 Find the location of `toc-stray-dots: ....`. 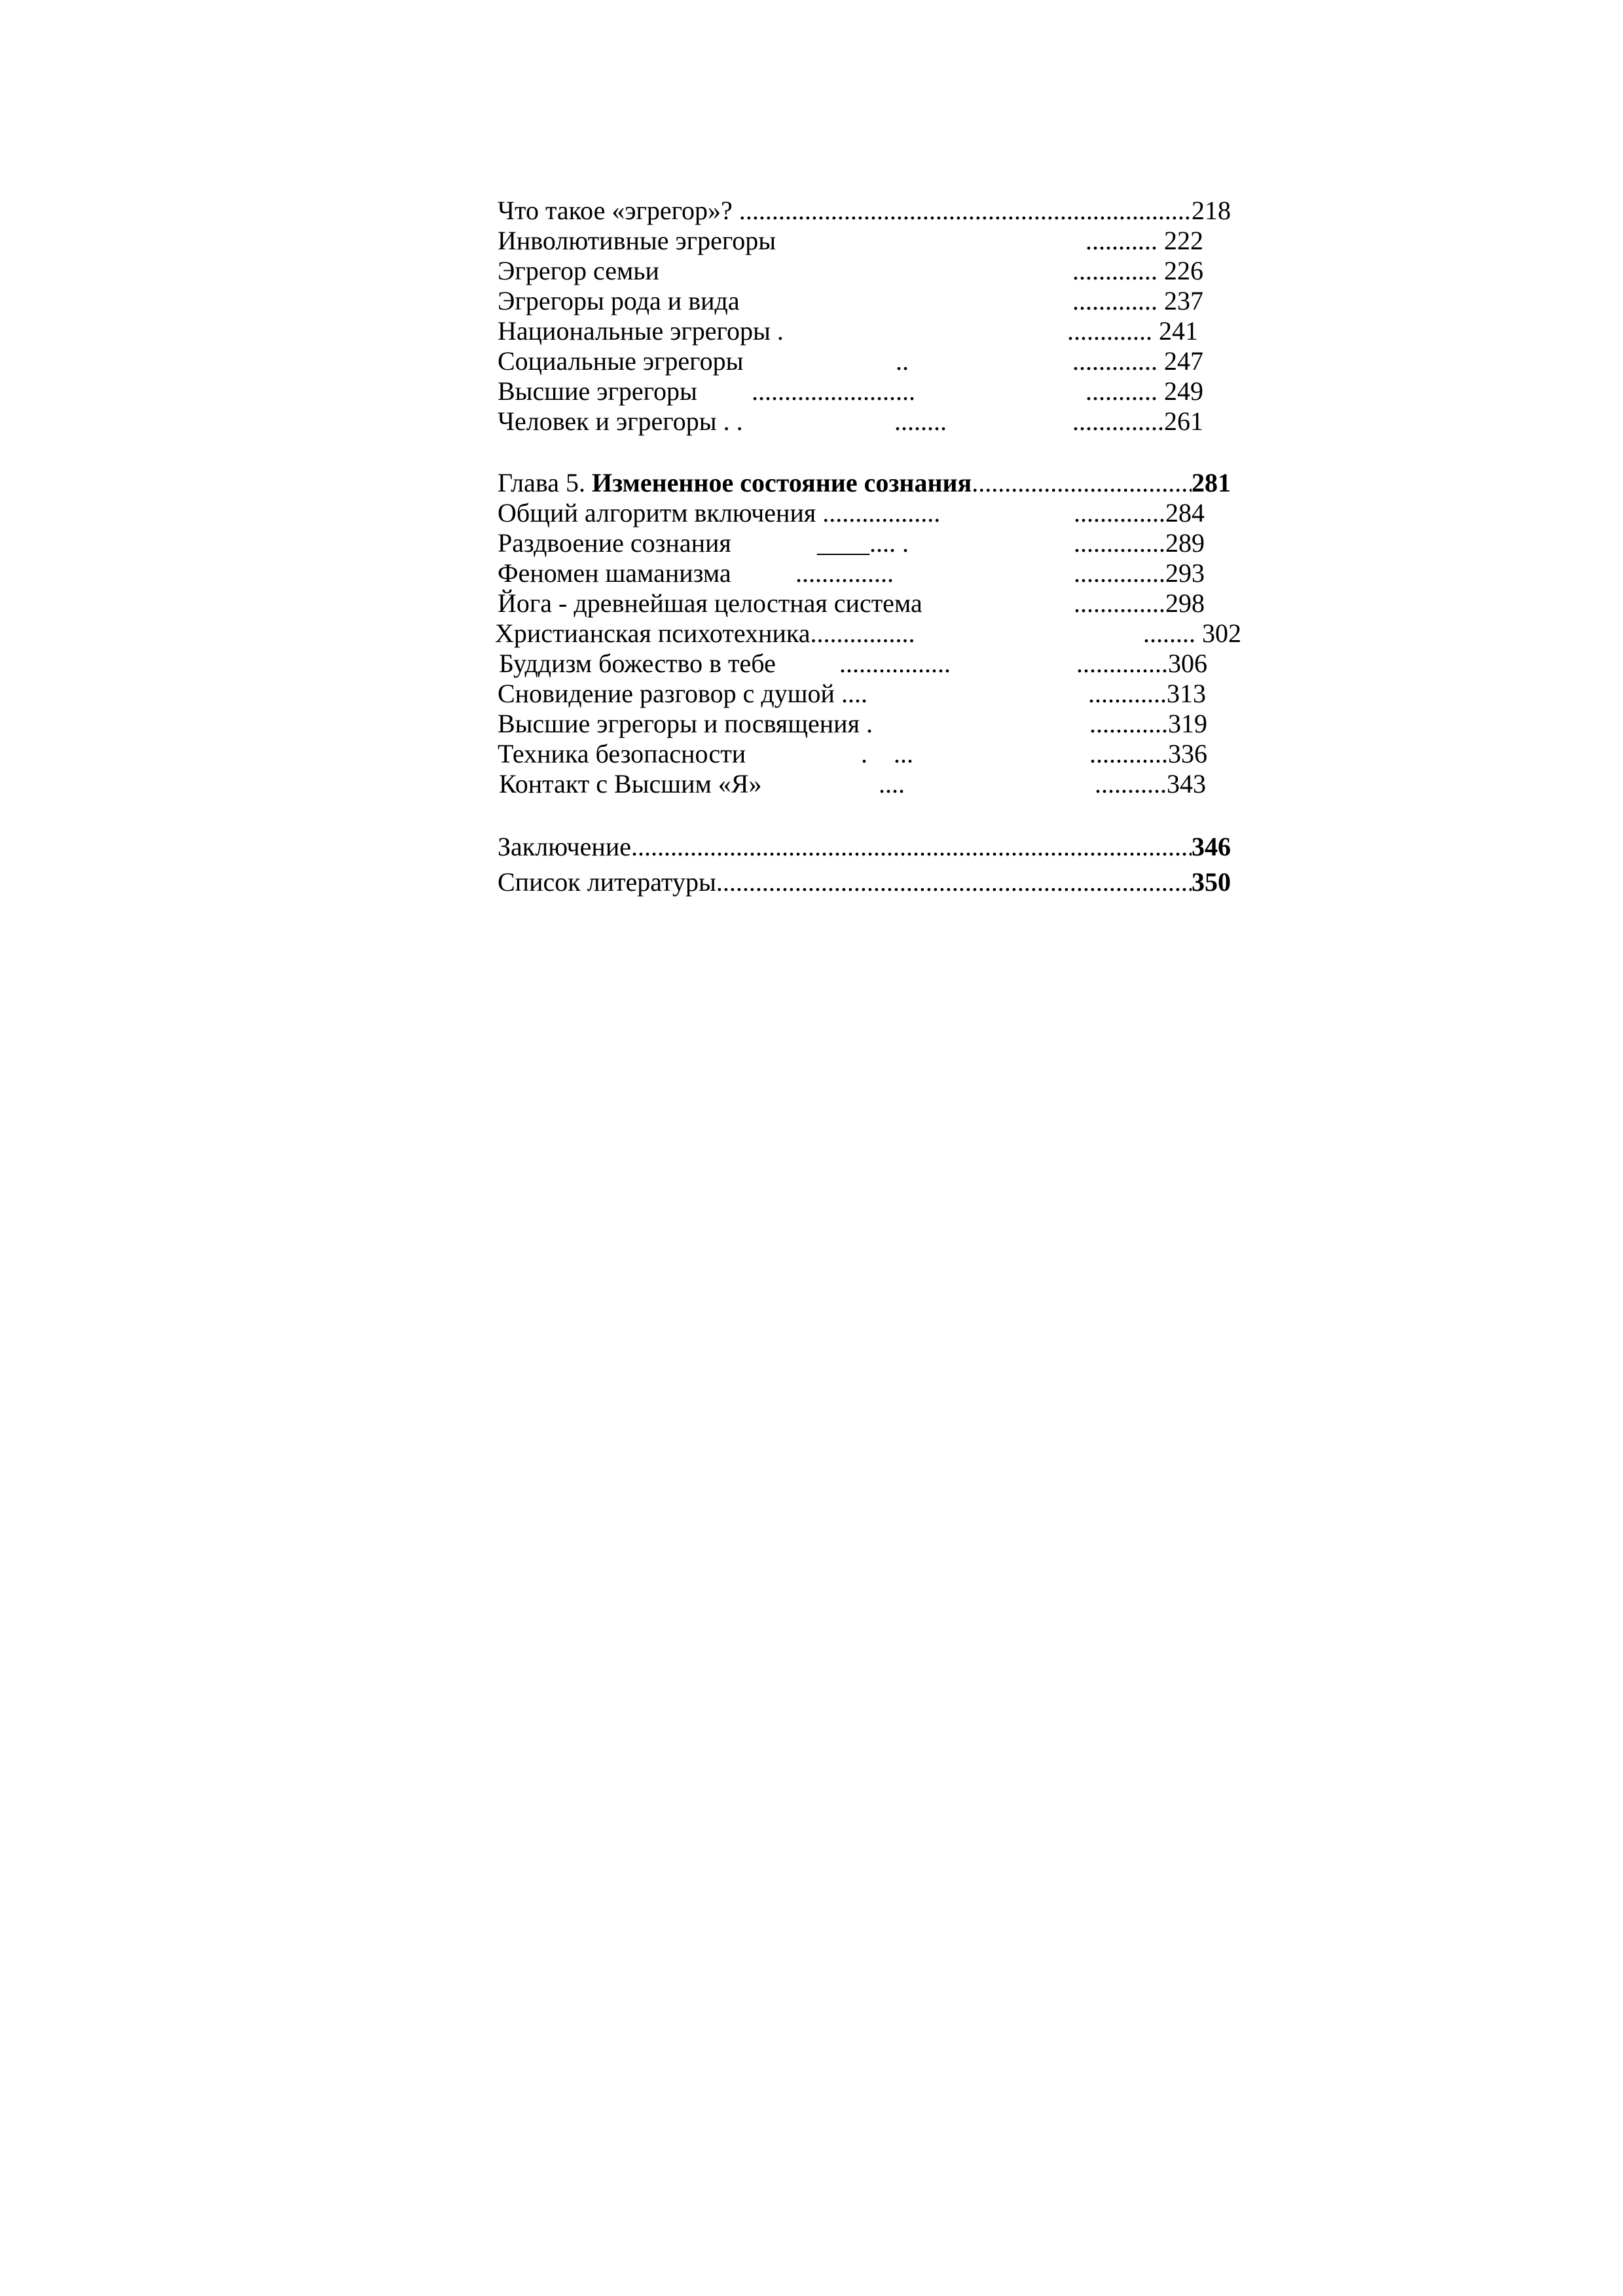

toc-stray-dots: .... is located at coordinates (892, 783).